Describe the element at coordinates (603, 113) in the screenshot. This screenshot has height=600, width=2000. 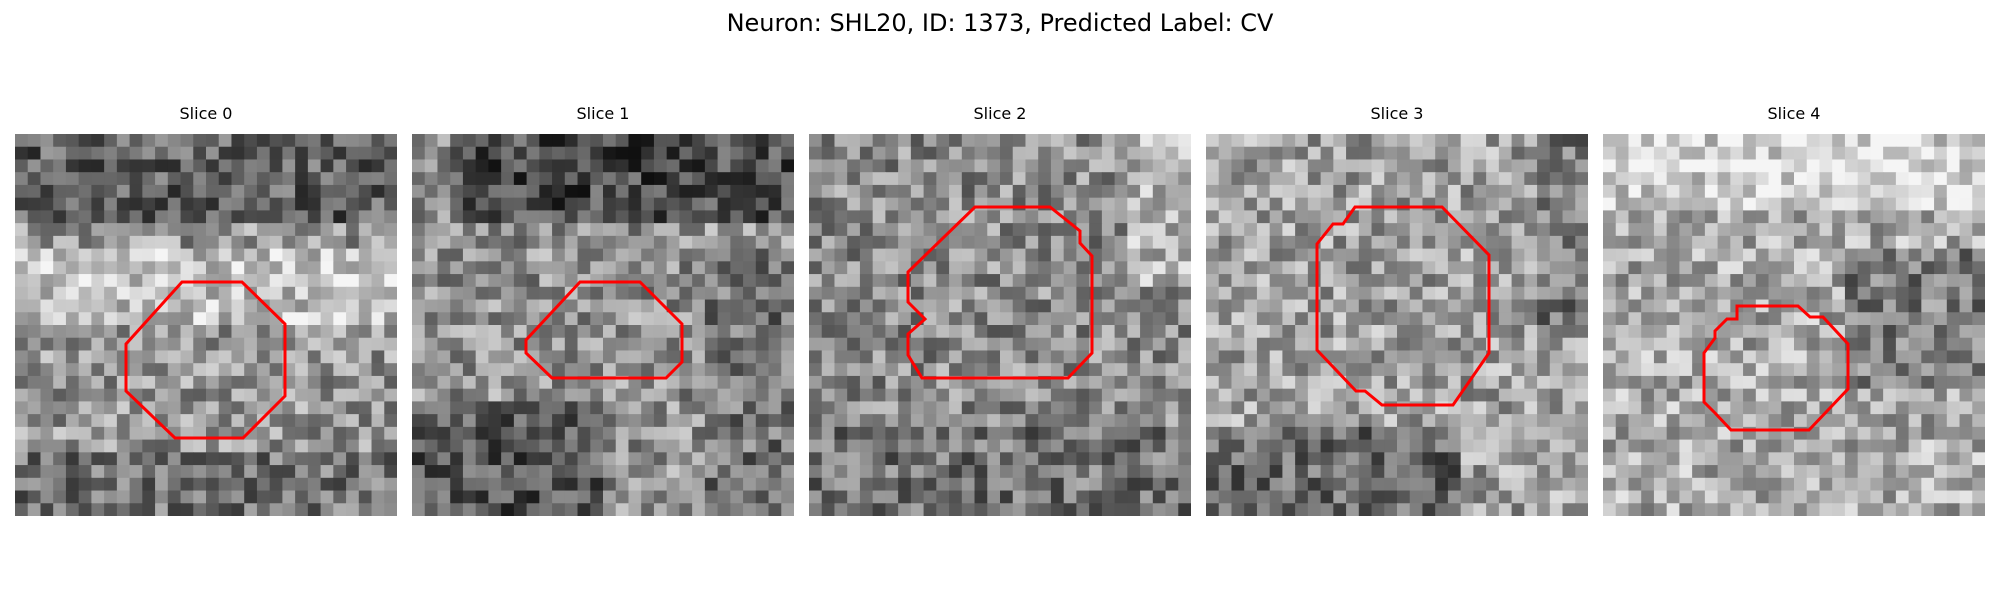
I see `slice-title-1: Slice 1` at that location.